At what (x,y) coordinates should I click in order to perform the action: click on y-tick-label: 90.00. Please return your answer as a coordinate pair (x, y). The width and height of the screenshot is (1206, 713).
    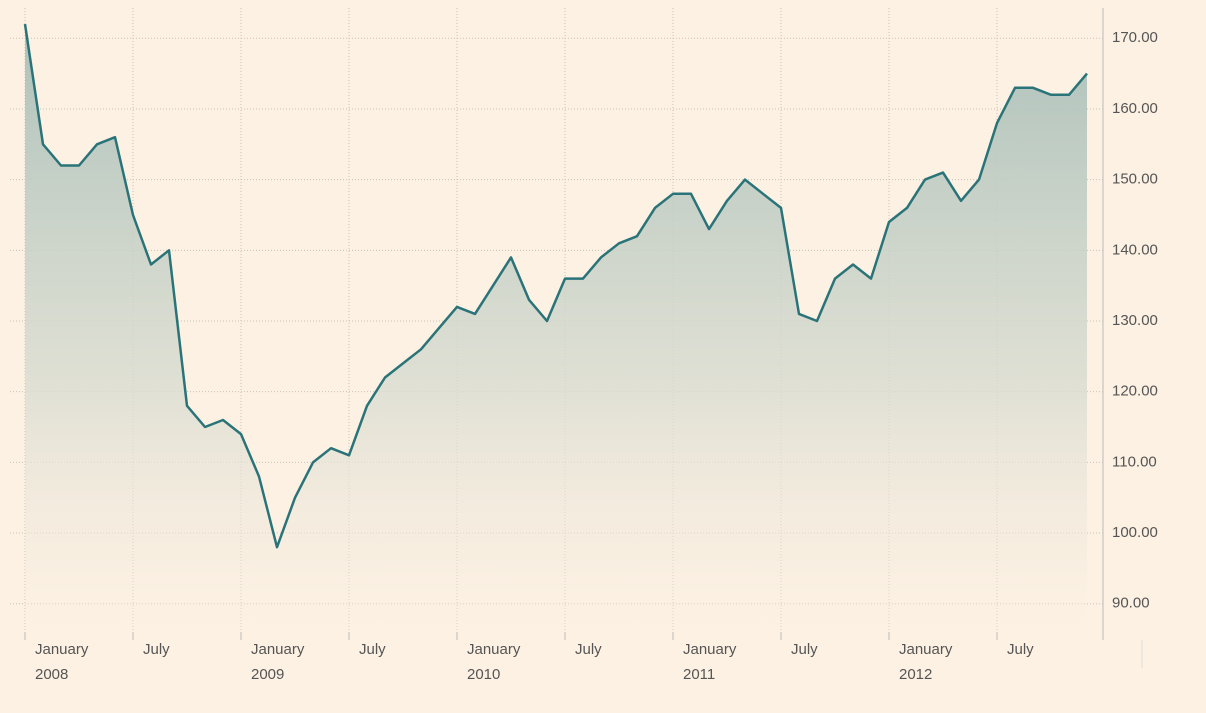
    Looking at the image, I should click on (1131, 603).